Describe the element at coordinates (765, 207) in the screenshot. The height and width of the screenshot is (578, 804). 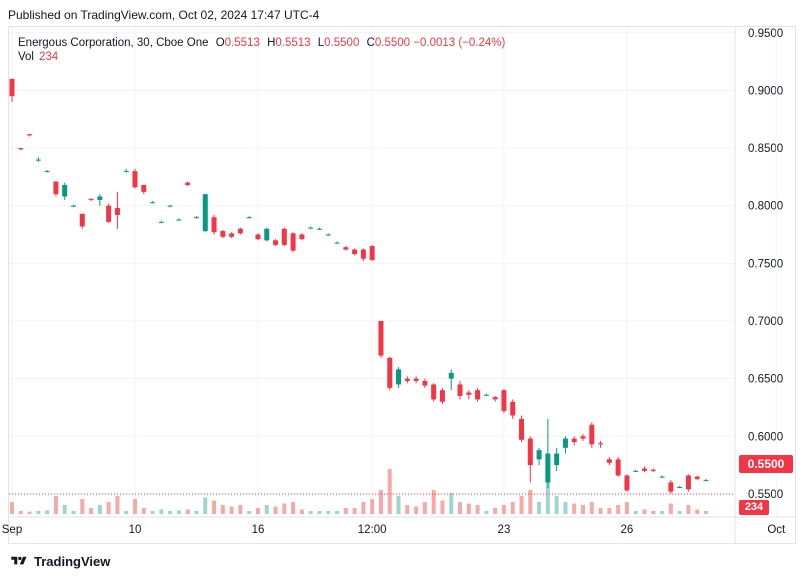
I see `y-tick-label: 0.8000` at that location.